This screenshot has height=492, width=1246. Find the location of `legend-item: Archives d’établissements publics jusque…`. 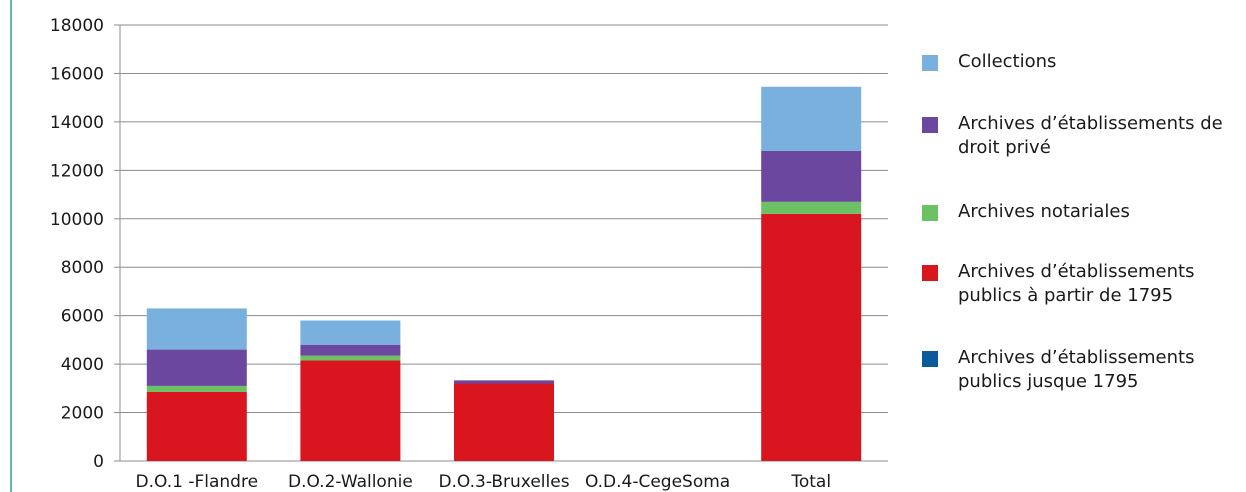

legend-item: Archives d’établissements publics jusque… is located at coordinates (1084, 370).